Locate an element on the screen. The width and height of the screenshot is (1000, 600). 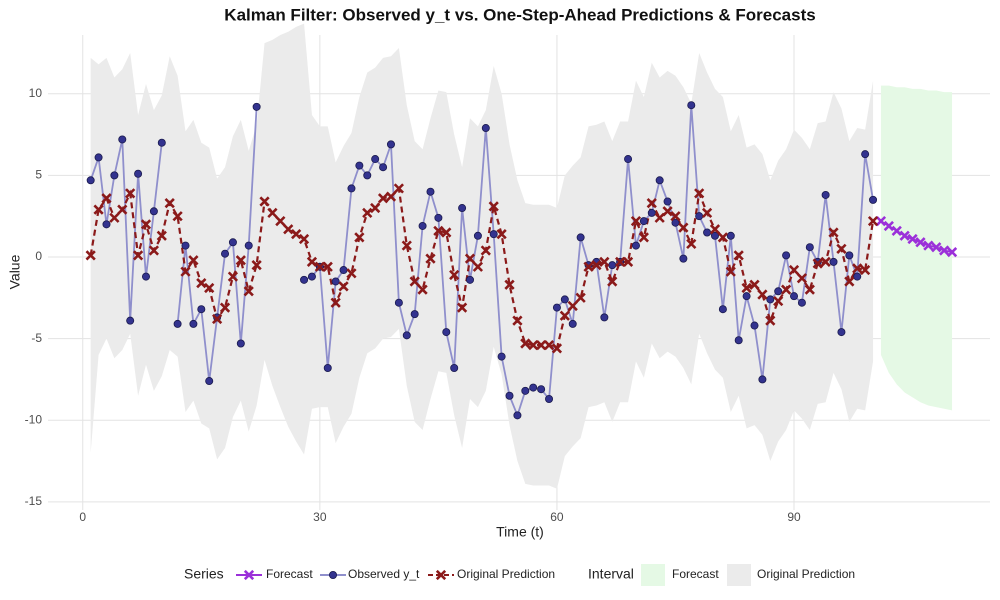
legend-label: Original Prediction is located at coordinates (506, 574).